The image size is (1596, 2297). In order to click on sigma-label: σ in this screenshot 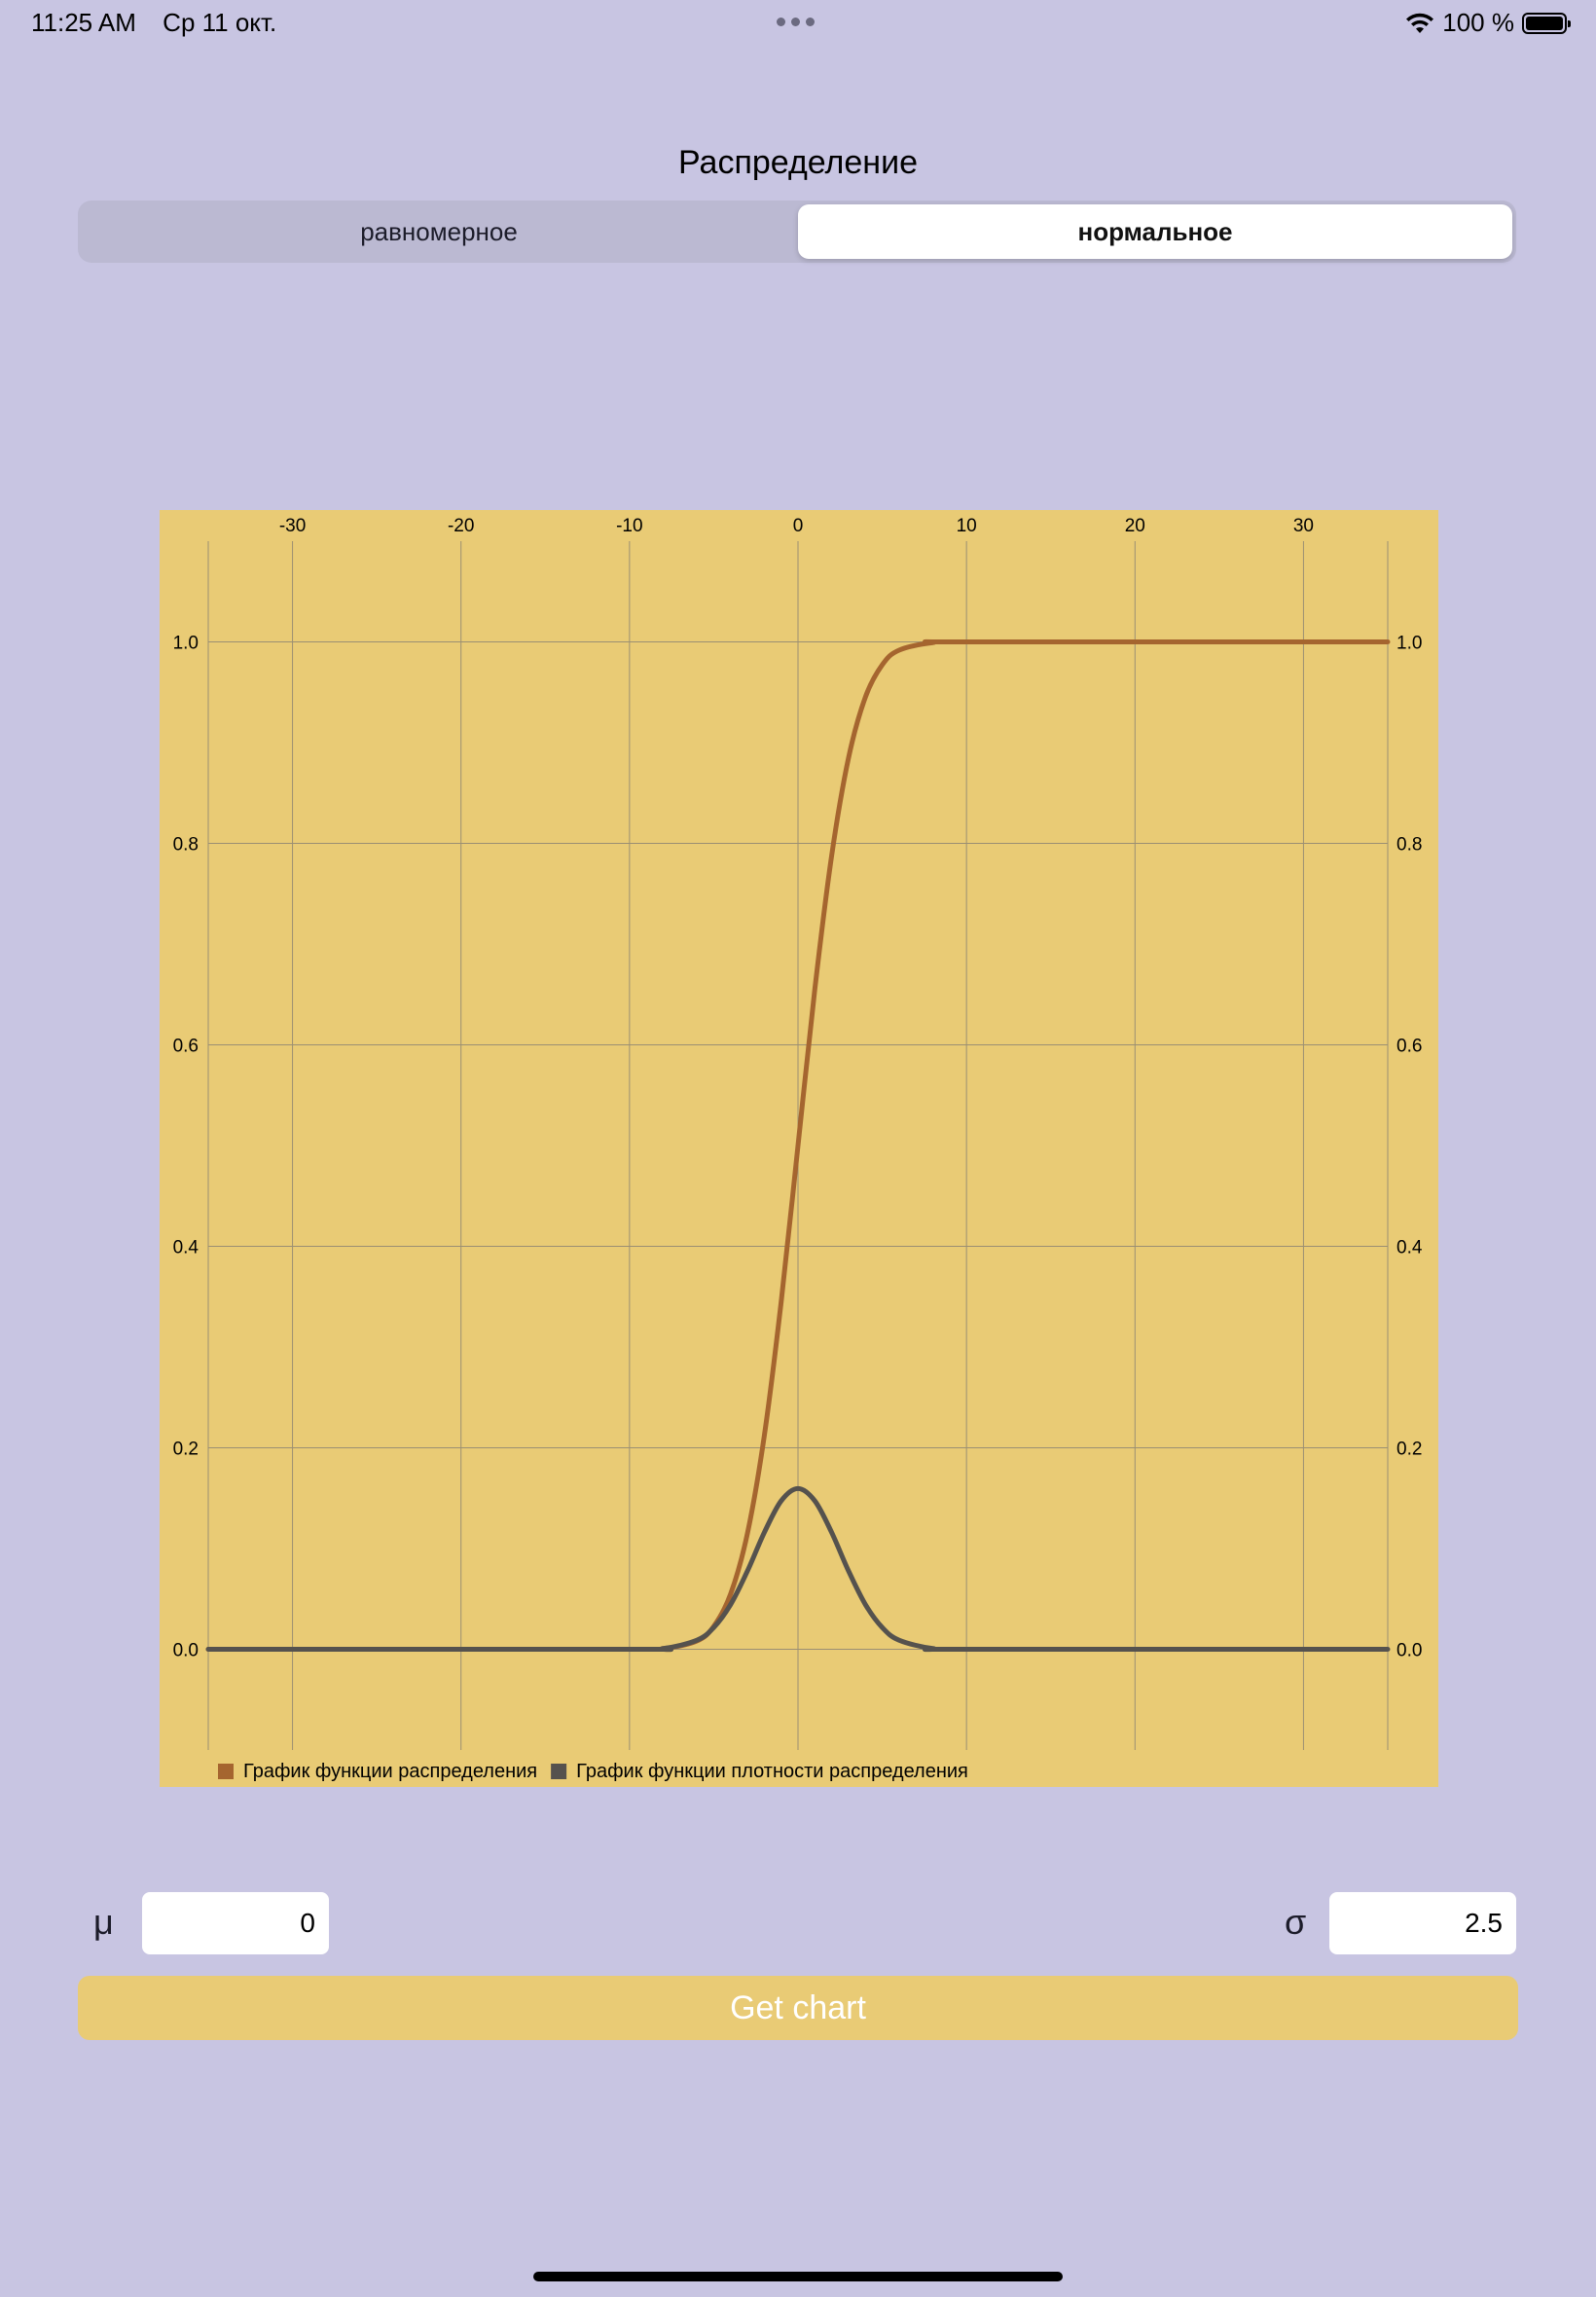, I will do `click(1296, 1922)`.